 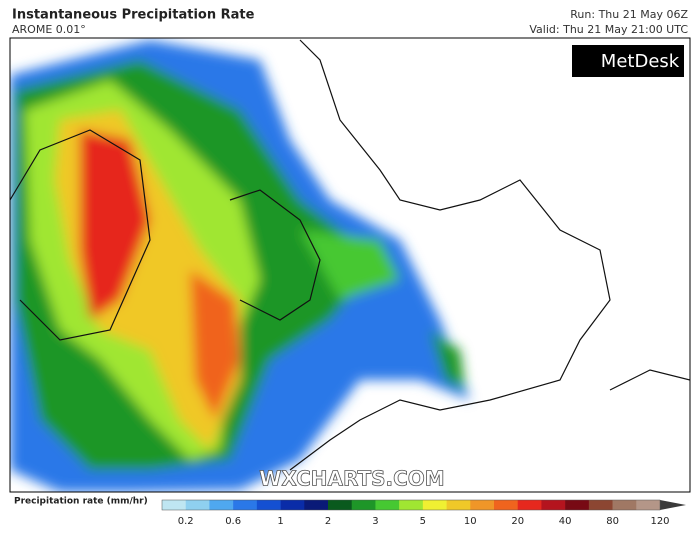 I want to click on colorbar-tick-label: 2, so click(x=328, y=521).